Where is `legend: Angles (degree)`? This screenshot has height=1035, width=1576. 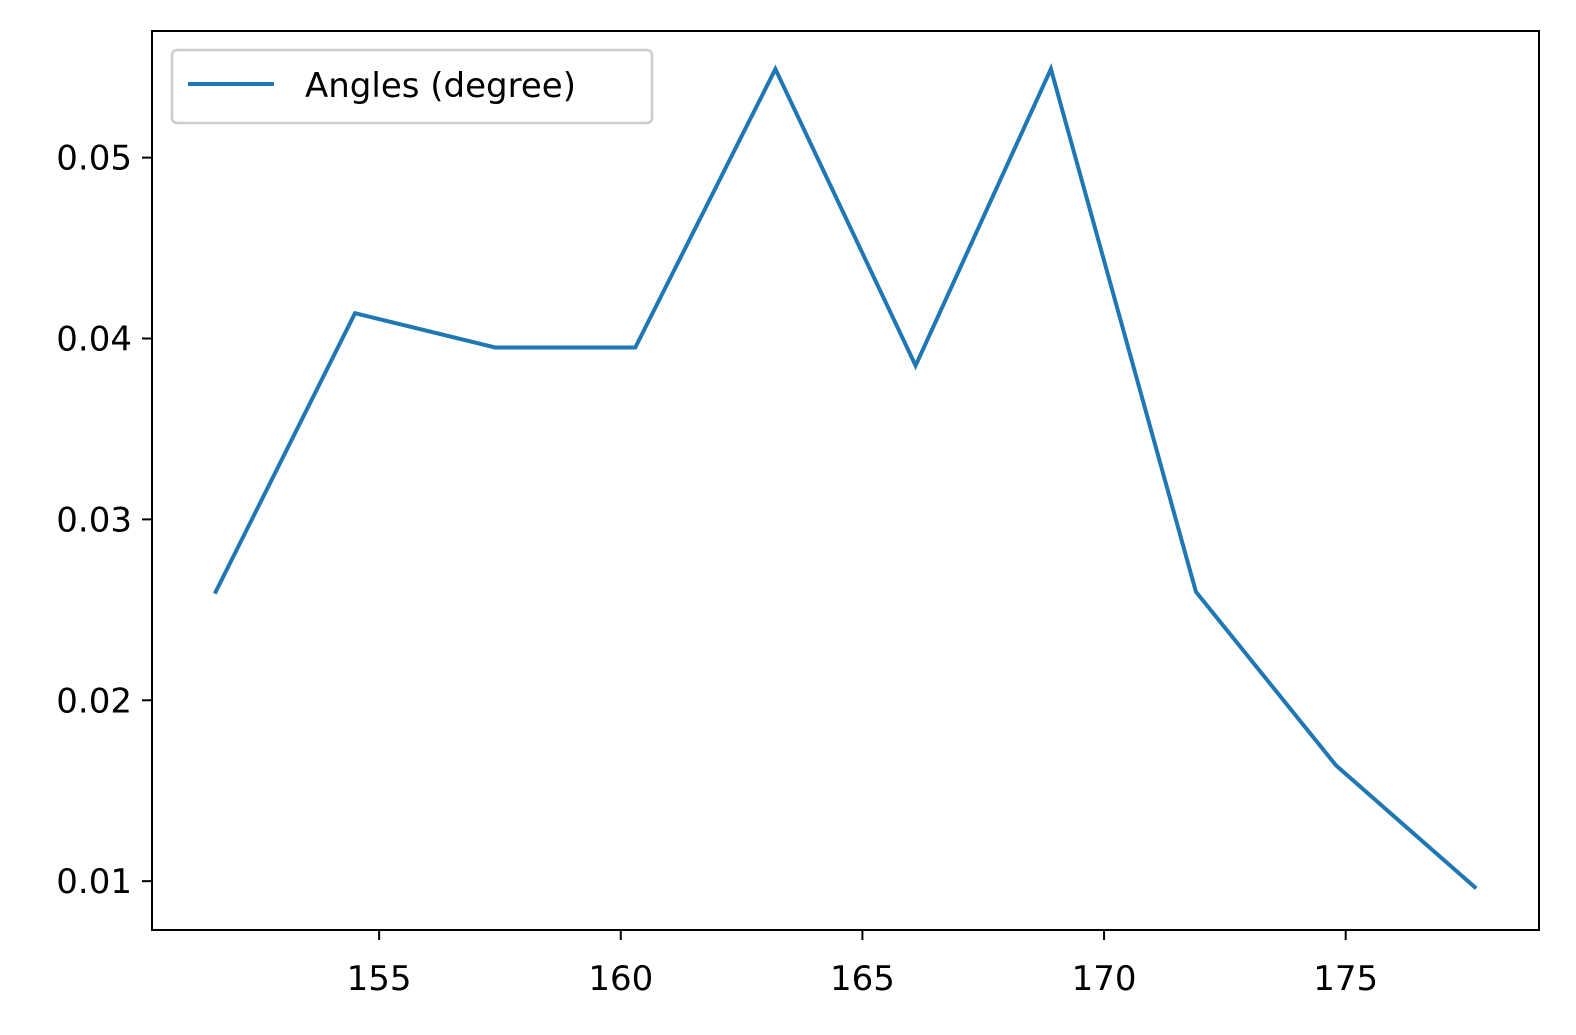
legend: Angles (degree) is located at coordinates (412, 86).